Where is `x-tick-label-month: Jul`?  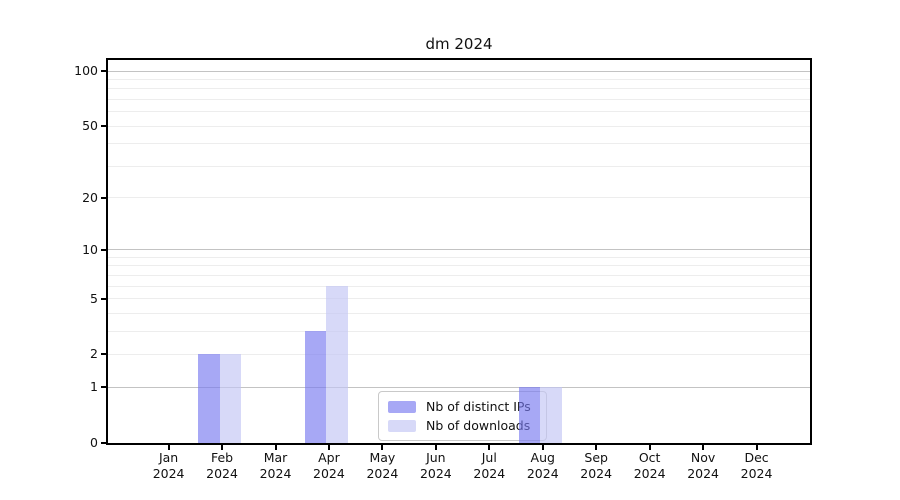 x-tick-label-month: Jul is located at coordinates (489, 457).